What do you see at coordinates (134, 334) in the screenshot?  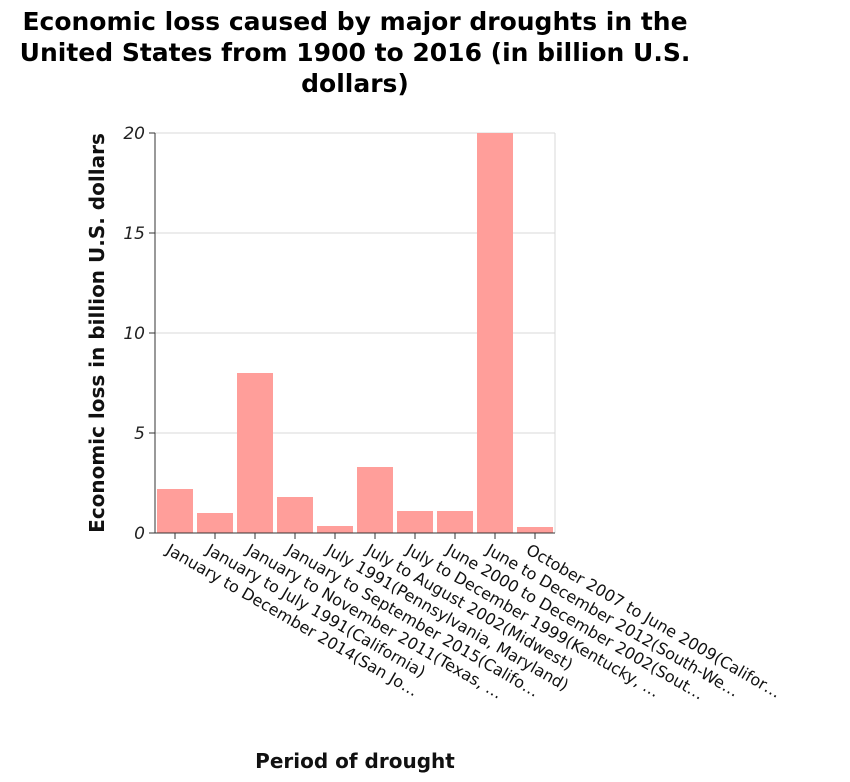 I see `y-tick-label: 10` at bounding box center [134, 334].